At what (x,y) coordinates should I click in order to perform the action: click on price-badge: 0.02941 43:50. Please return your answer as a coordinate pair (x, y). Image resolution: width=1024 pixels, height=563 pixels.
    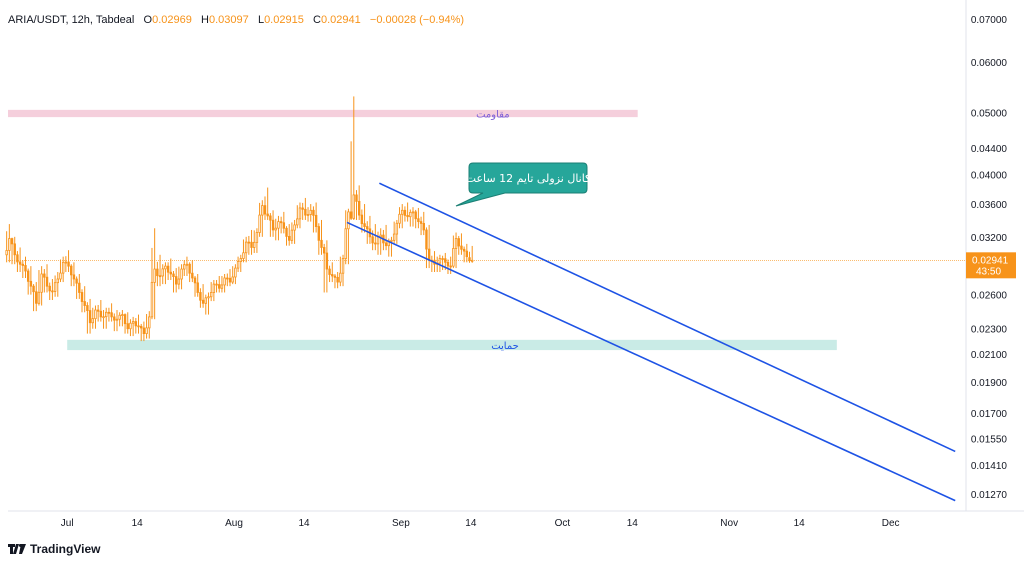
    Looking at the image, I should click on (991, 265).